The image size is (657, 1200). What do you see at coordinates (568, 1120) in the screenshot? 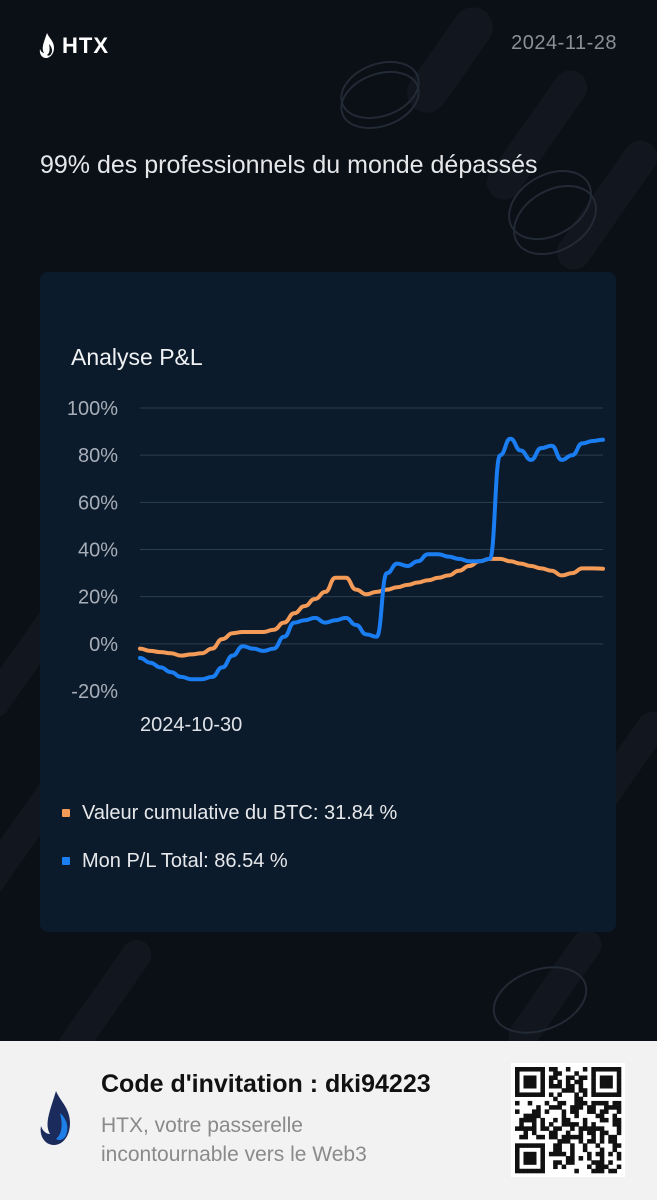
I see `qr-code-icon` at bounding box center [568, 1120].